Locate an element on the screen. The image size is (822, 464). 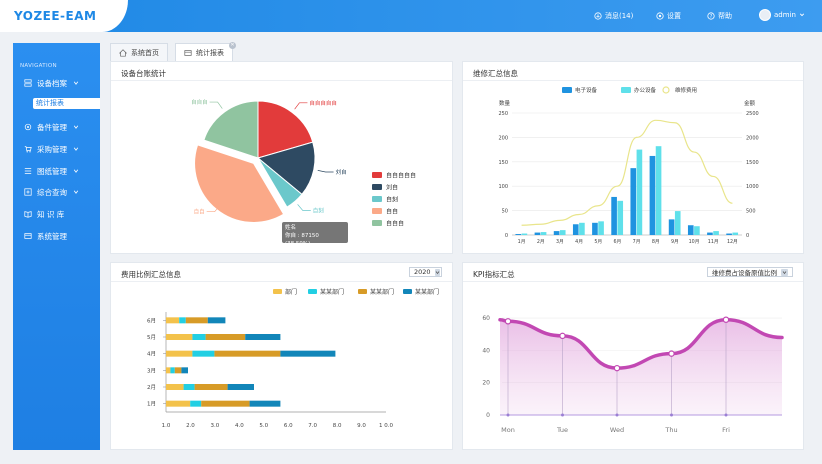
x-tick-label: 12月 is located at coordinates (732, 242).